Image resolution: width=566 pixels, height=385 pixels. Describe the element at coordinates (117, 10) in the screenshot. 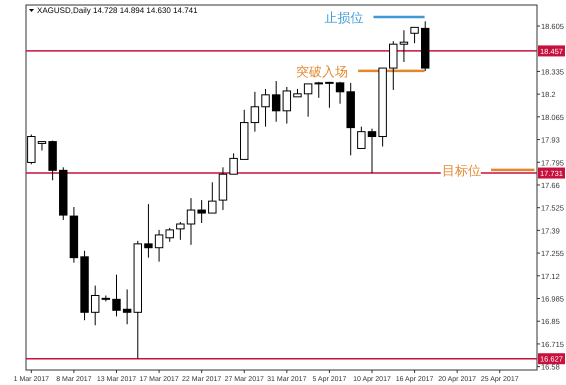

I see `chart-title: XAGUSD,Daily 14.728 14.894 14.630 14.741` at that location.